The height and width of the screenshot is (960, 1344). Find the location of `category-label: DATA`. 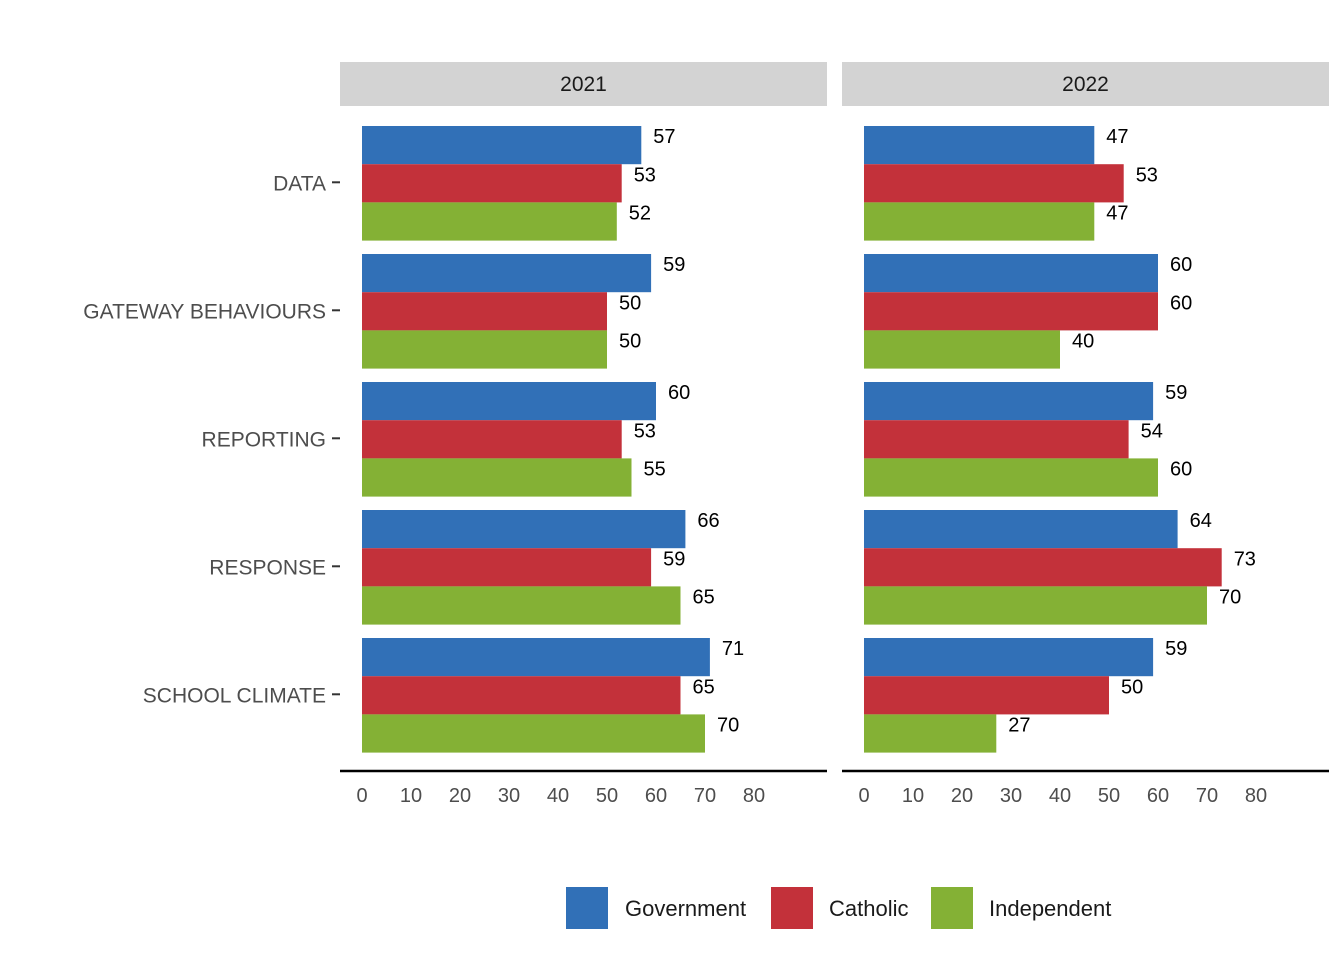

category-label: DATA is located at coordinates (299, 183).